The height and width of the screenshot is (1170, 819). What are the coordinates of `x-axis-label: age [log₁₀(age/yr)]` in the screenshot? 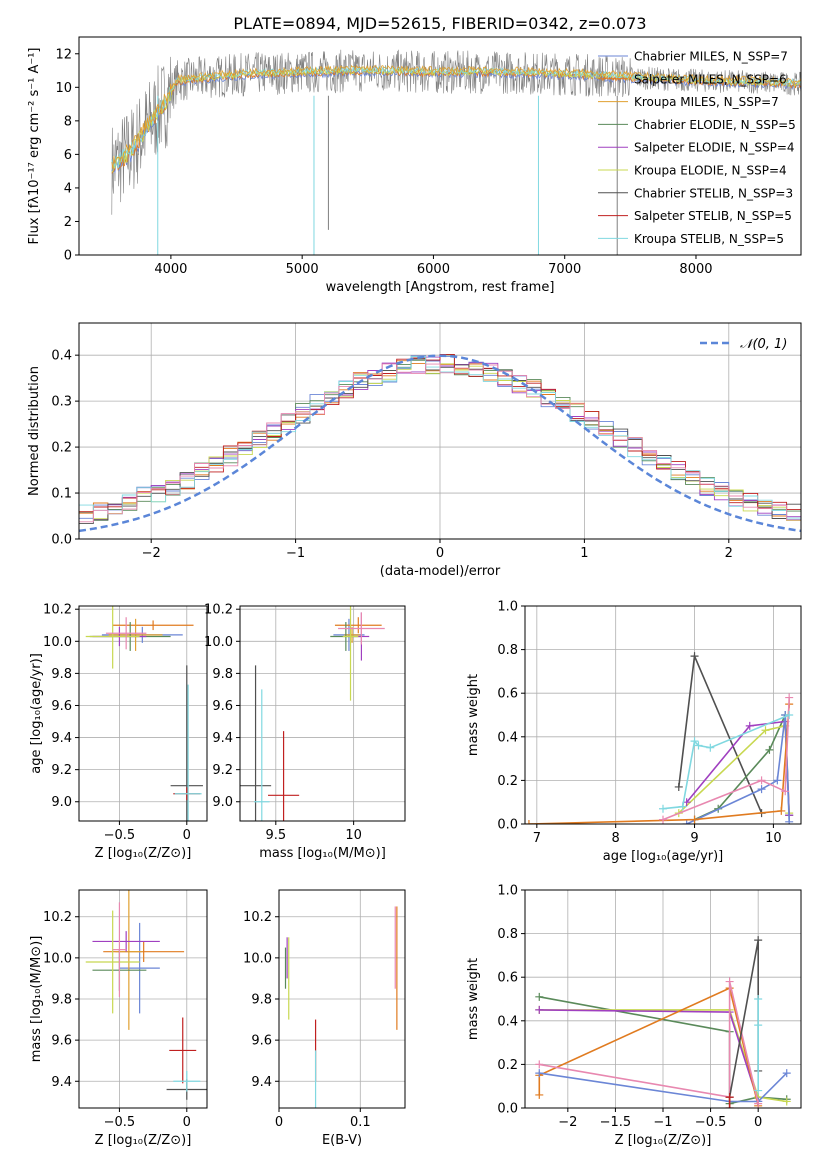 It's located at (663, 856).